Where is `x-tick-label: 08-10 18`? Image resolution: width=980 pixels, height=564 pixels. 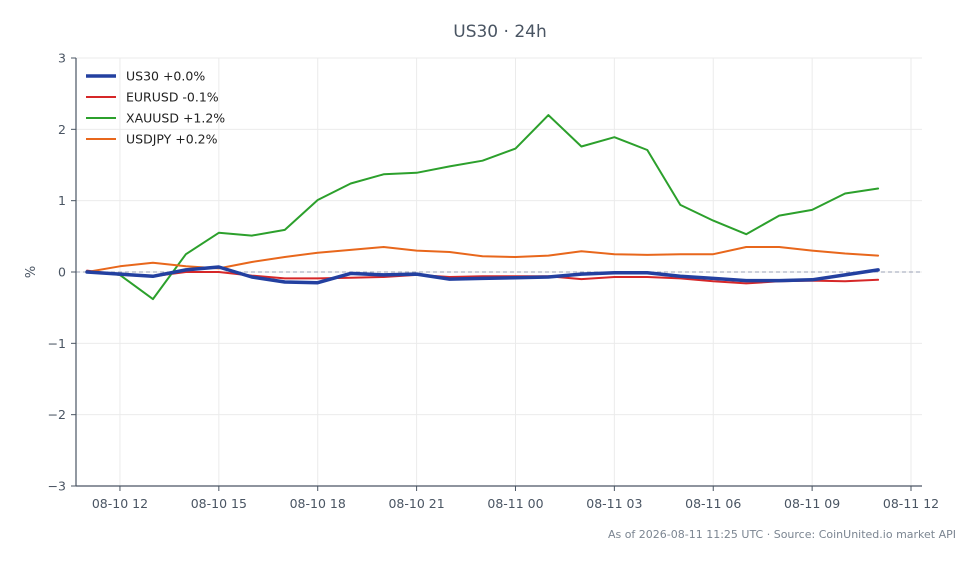
x-tick-label: 08-10 18 is located at coordinates (318, 503).